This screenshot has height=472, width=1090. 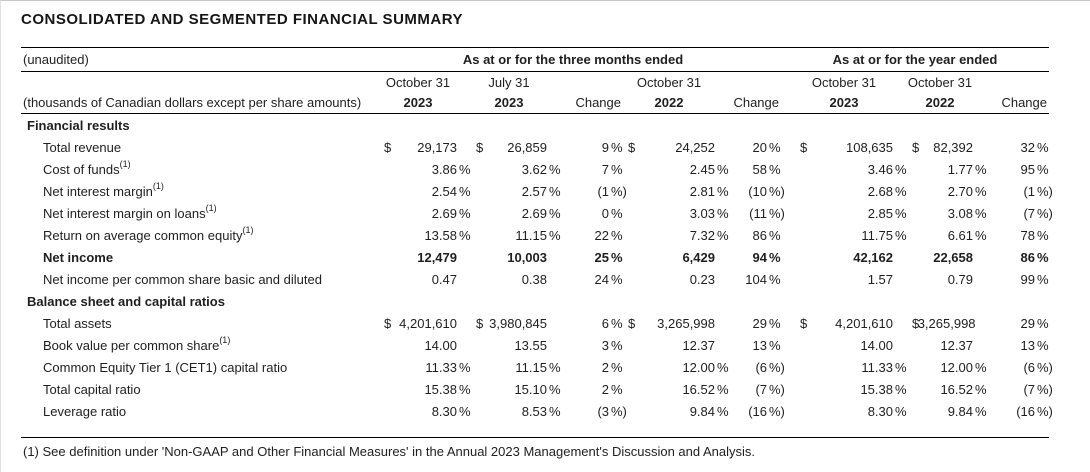 What do you see at coordinates (425, 92) in the screenshot?
I see `column-header: October 31 2023` at bounding box center [425, 92].